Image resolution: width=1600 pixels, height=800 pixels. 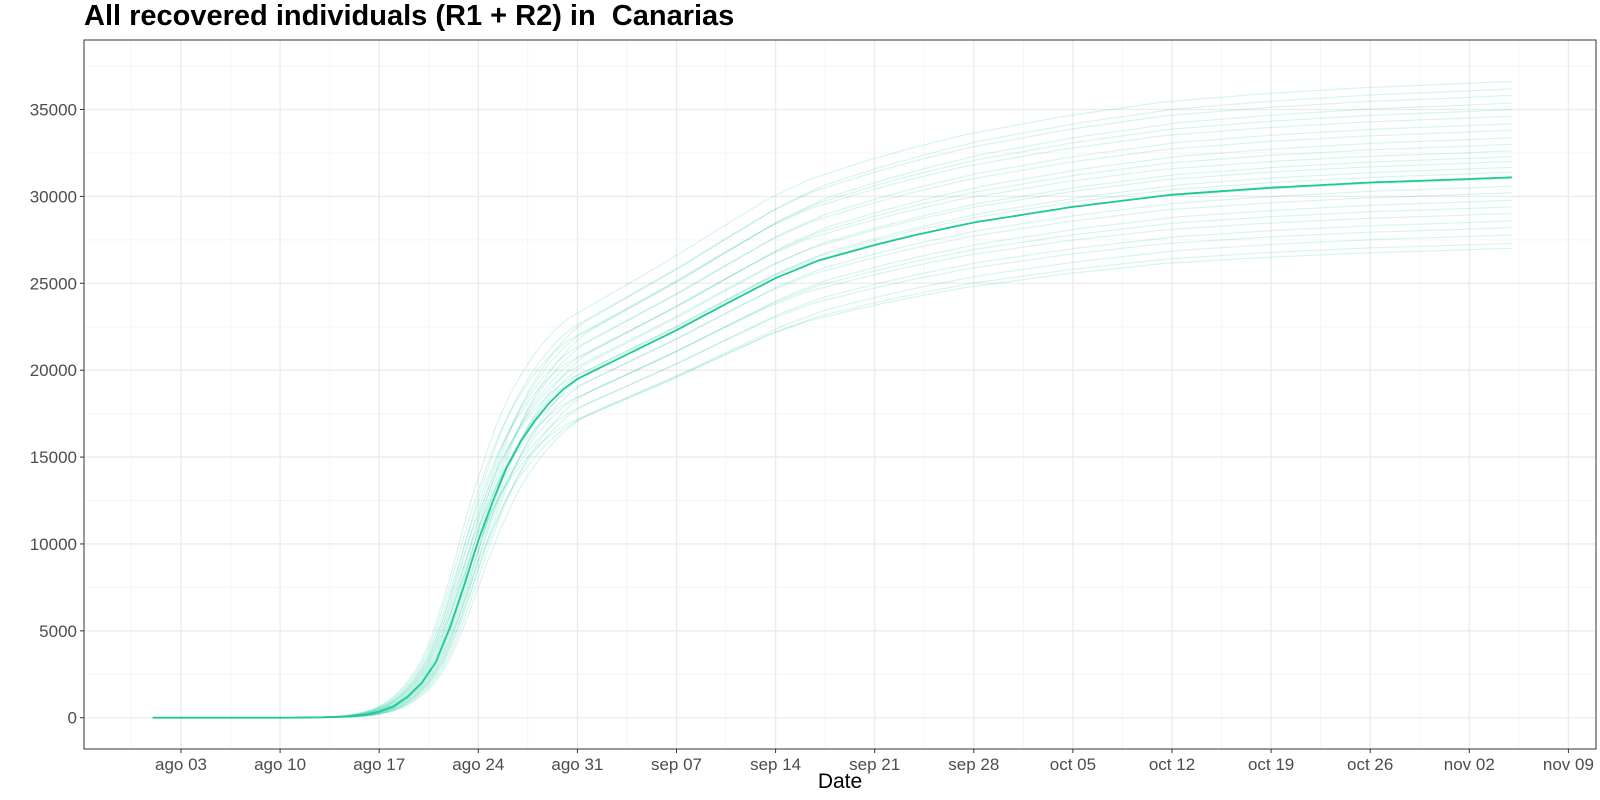 I want to click on x-tick-label: sep 21, so click(x=874, y=764).